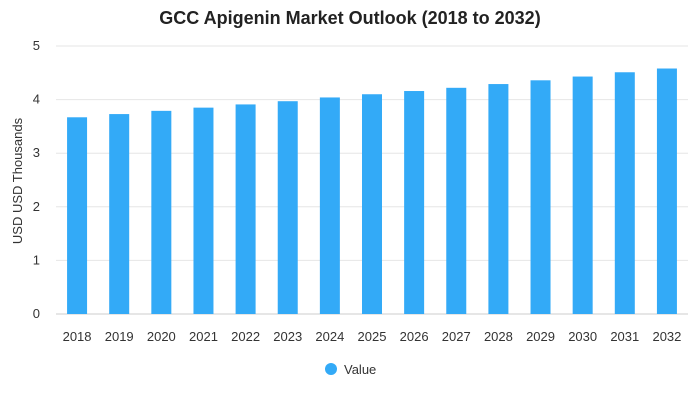 The width and height of the screenshot is (700, 400). Describe the element at coordinates (203, 336) in the screenshot. I see `x-tick-label: 2021` at that location.